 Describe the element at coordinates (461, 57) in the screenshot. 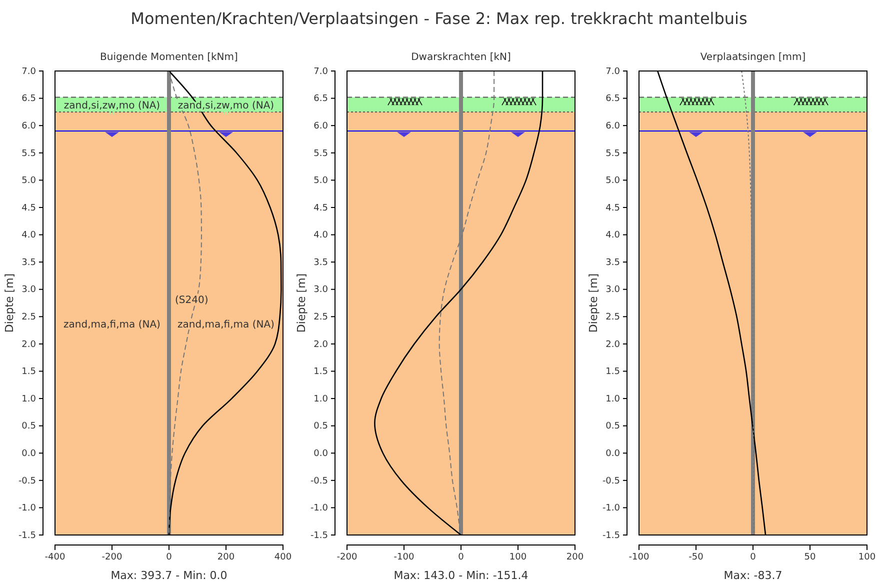

I see `chart-subtitle: Dwarskrachten [kN]` at that location.